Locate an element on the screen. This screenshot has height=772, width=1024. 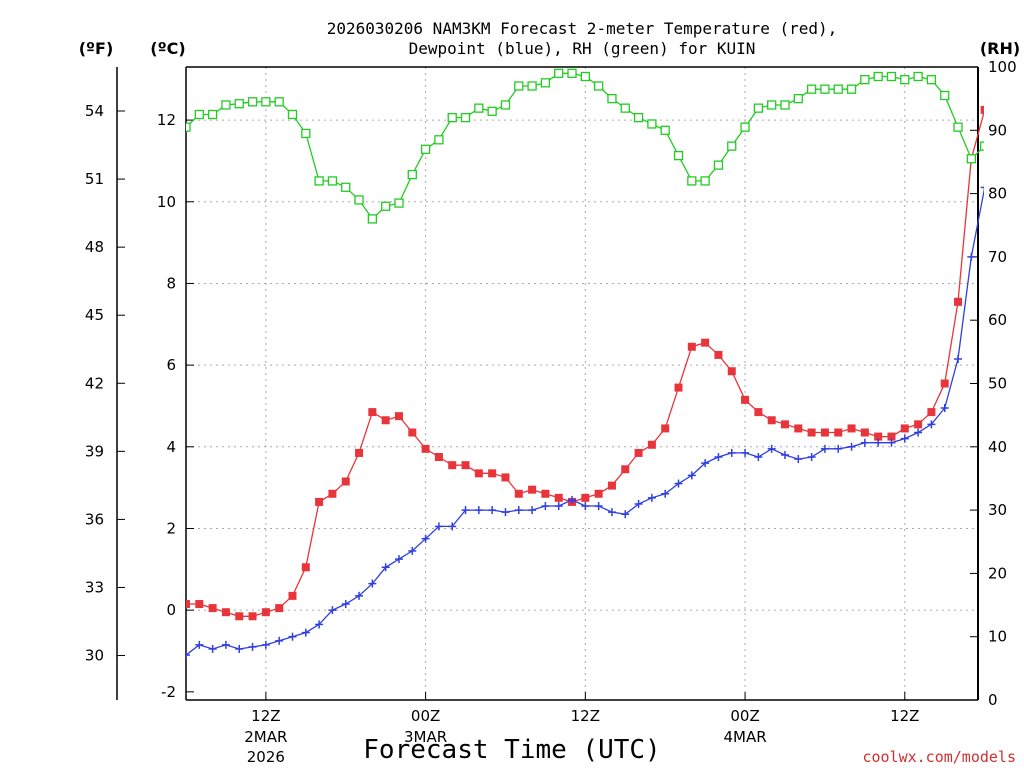
fahrenheit-tick-label: 36 is located at coordinates (94, 519).